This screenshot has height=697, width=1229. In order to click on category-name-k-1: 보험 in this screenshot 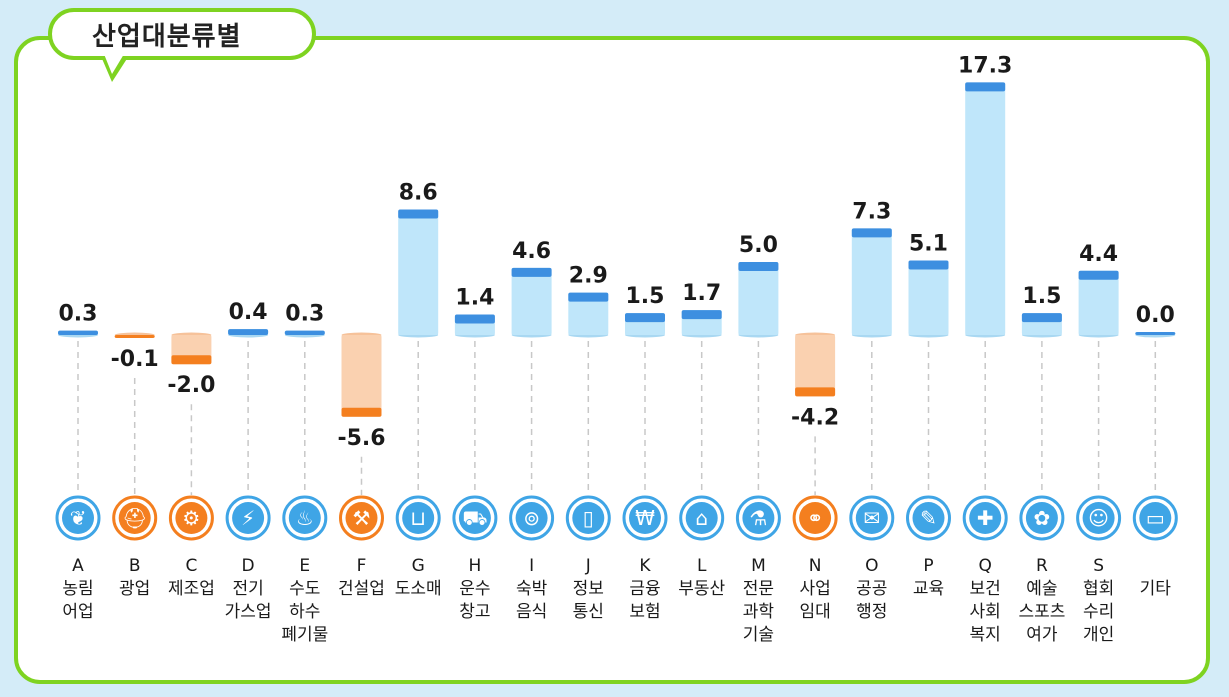, I will do `click(644, 612)`.